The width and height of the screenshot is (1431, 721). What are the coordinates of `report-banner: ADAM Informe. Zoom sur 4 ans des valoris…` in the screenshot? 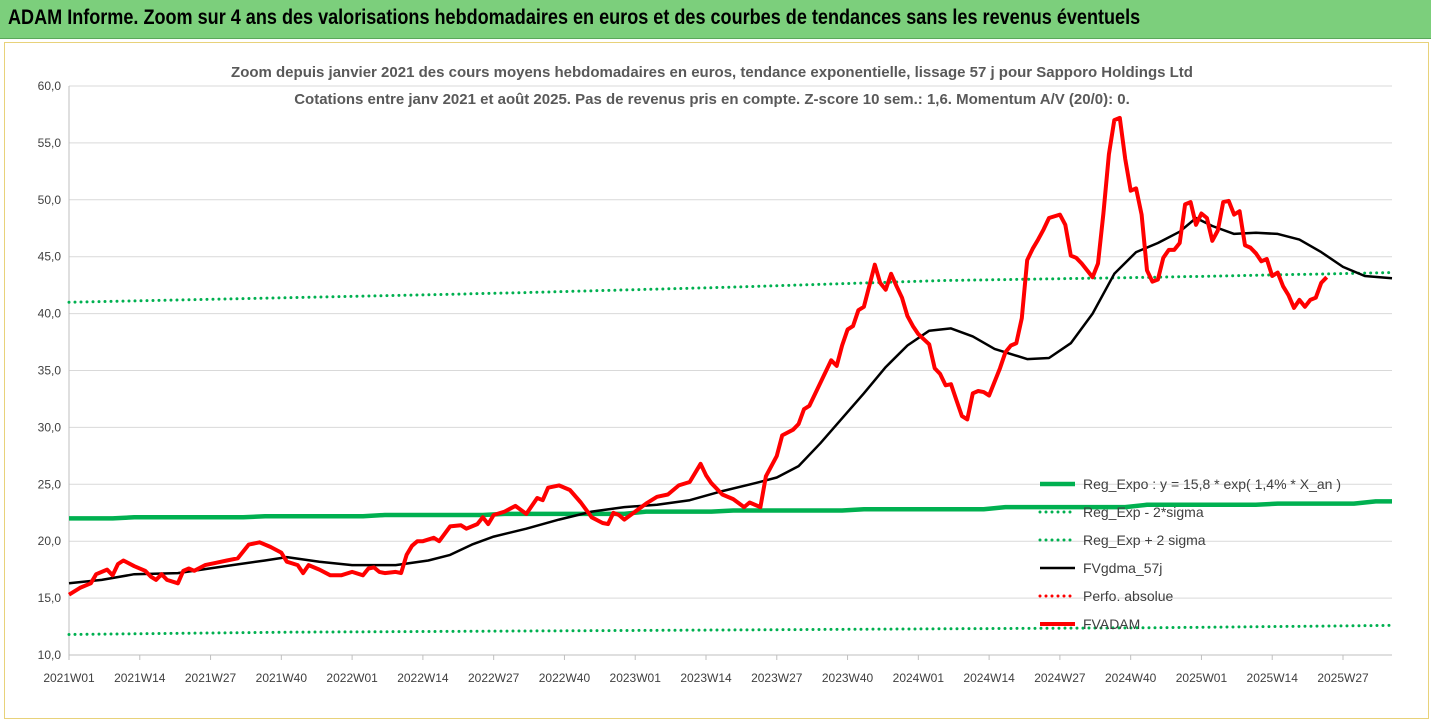 It's located at (715, 19).